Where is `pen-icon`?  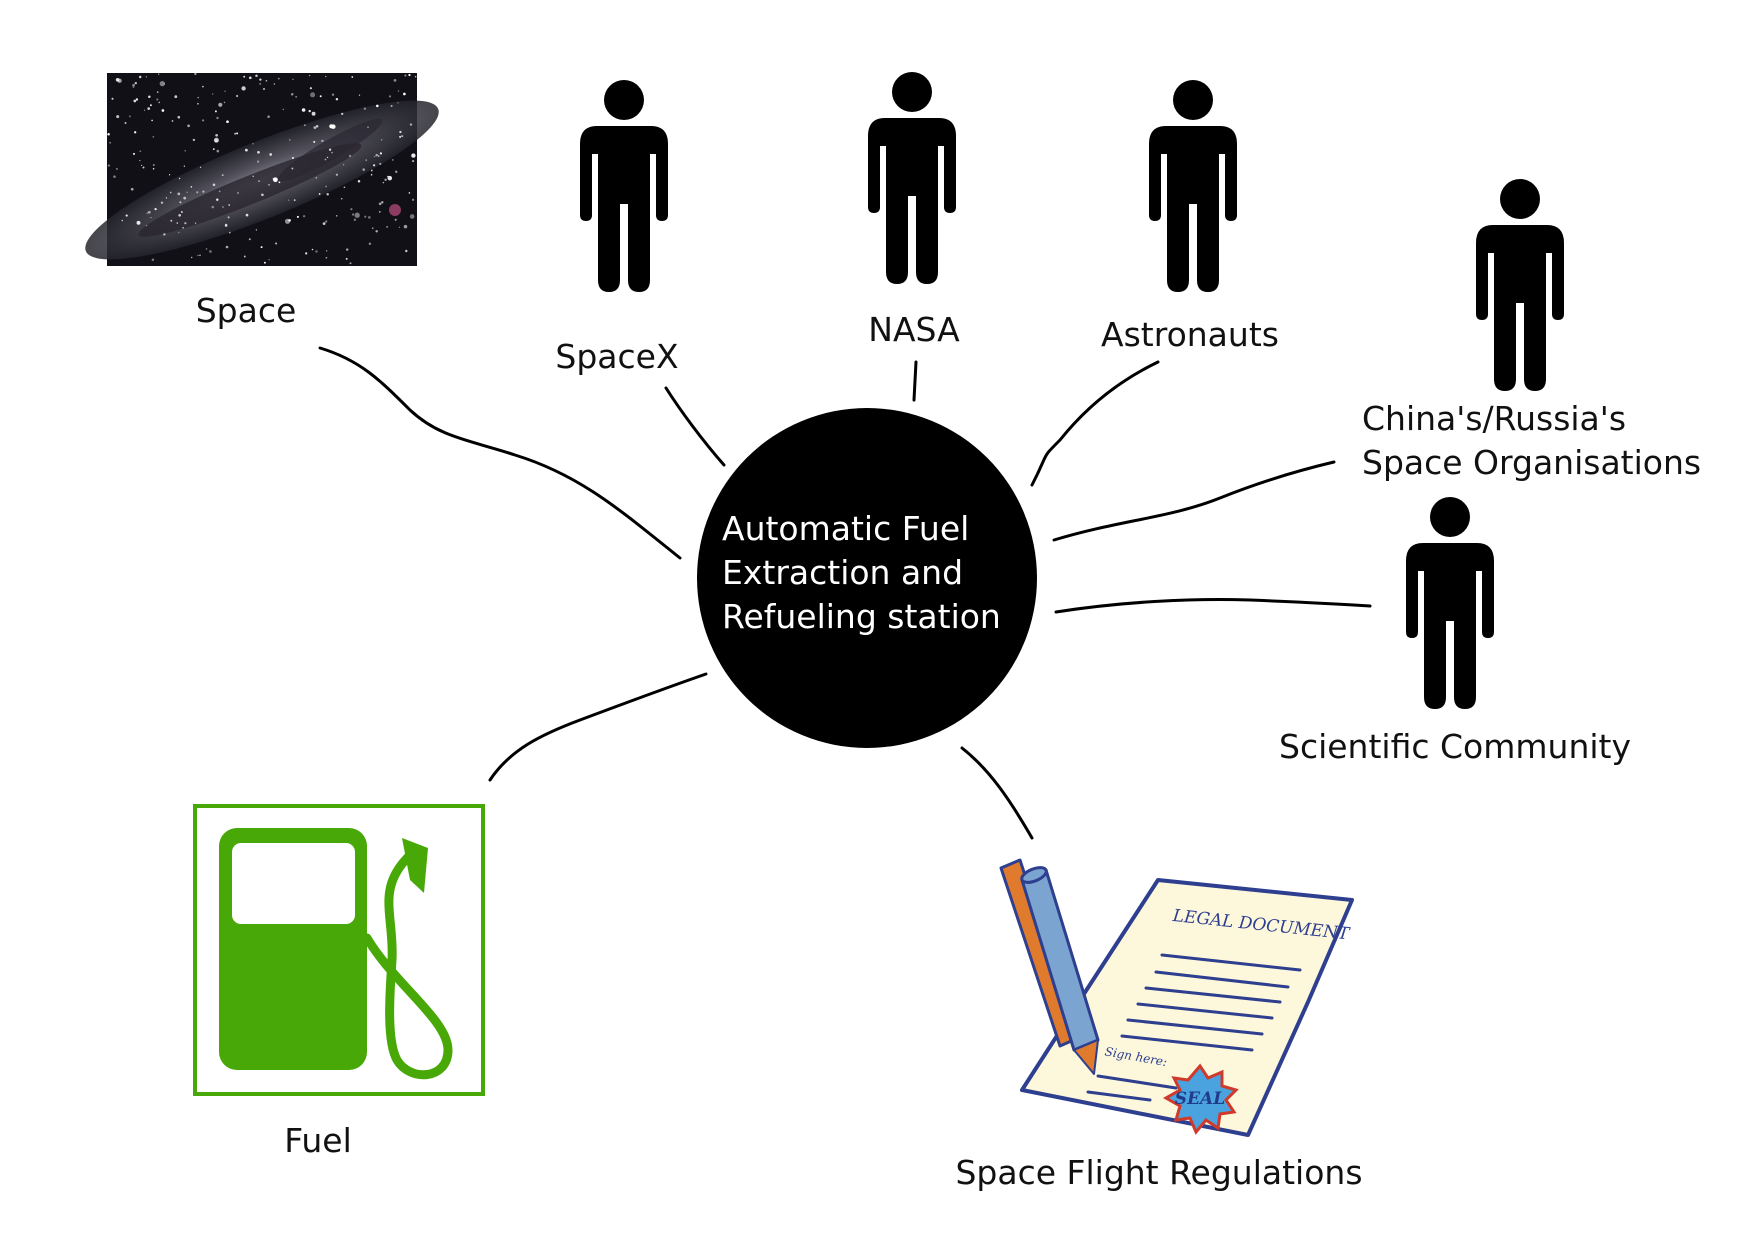 pen-icon is located at coordinates (1049, 966).